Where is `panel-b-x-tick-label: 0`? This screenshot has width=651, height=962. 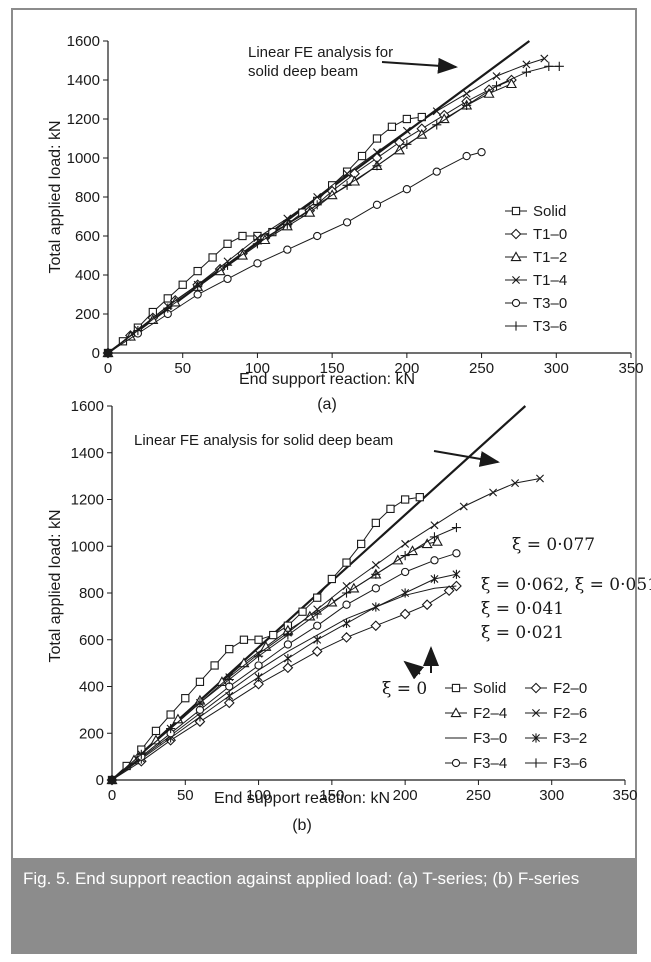 panel-b-x-tick-label: 0 is located at coordinates (112, 795).